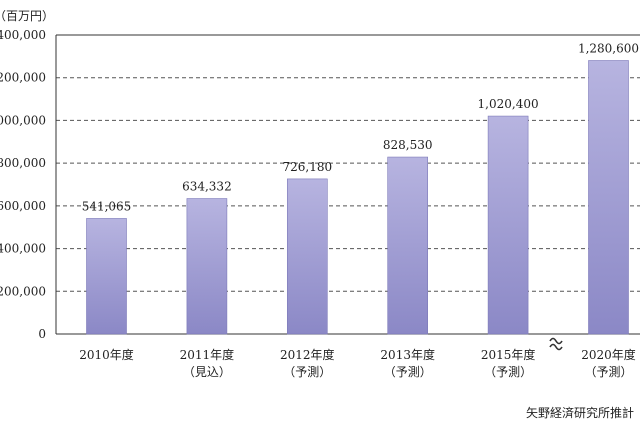  I want to click on y-tick-label: 800,000, so click(23, 163).